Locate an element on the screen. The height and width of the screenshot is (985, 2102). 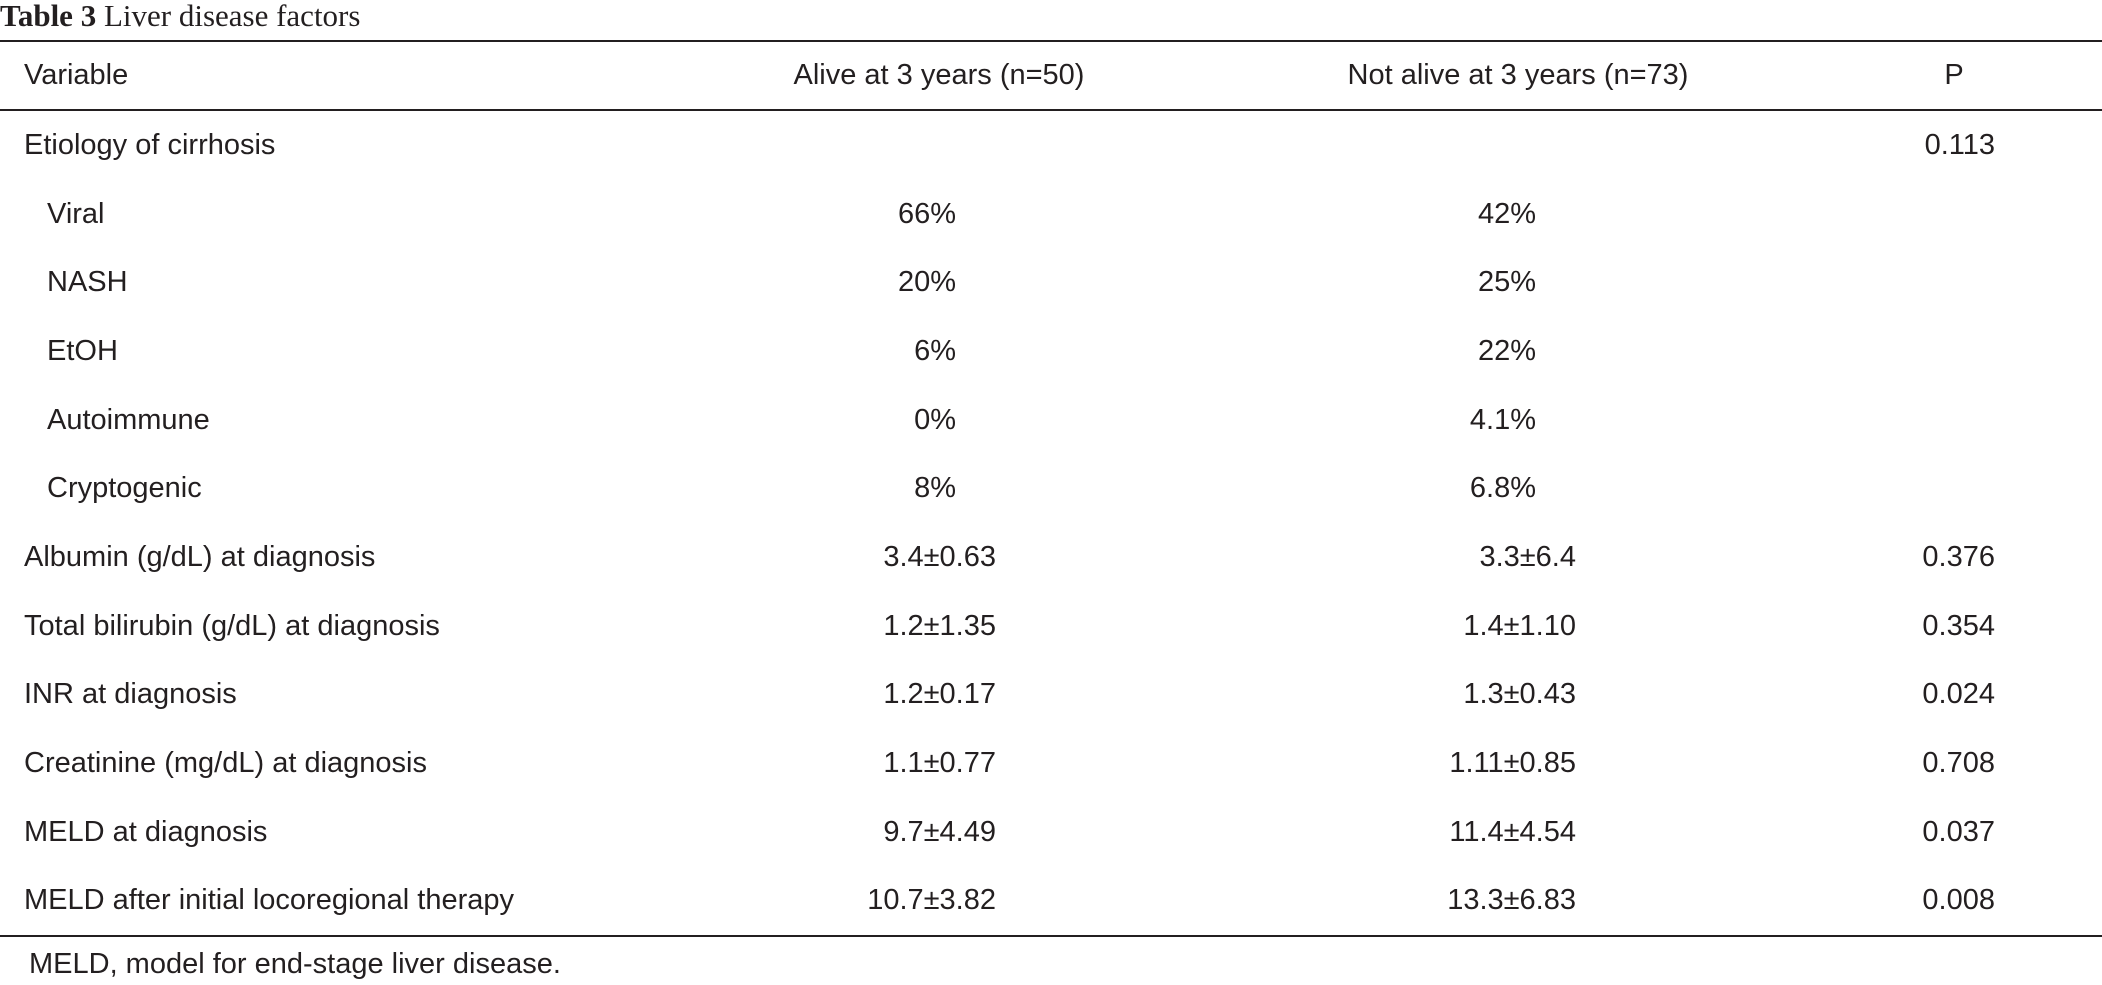
cell-alive: 20% is located at coordinates (926, 282).